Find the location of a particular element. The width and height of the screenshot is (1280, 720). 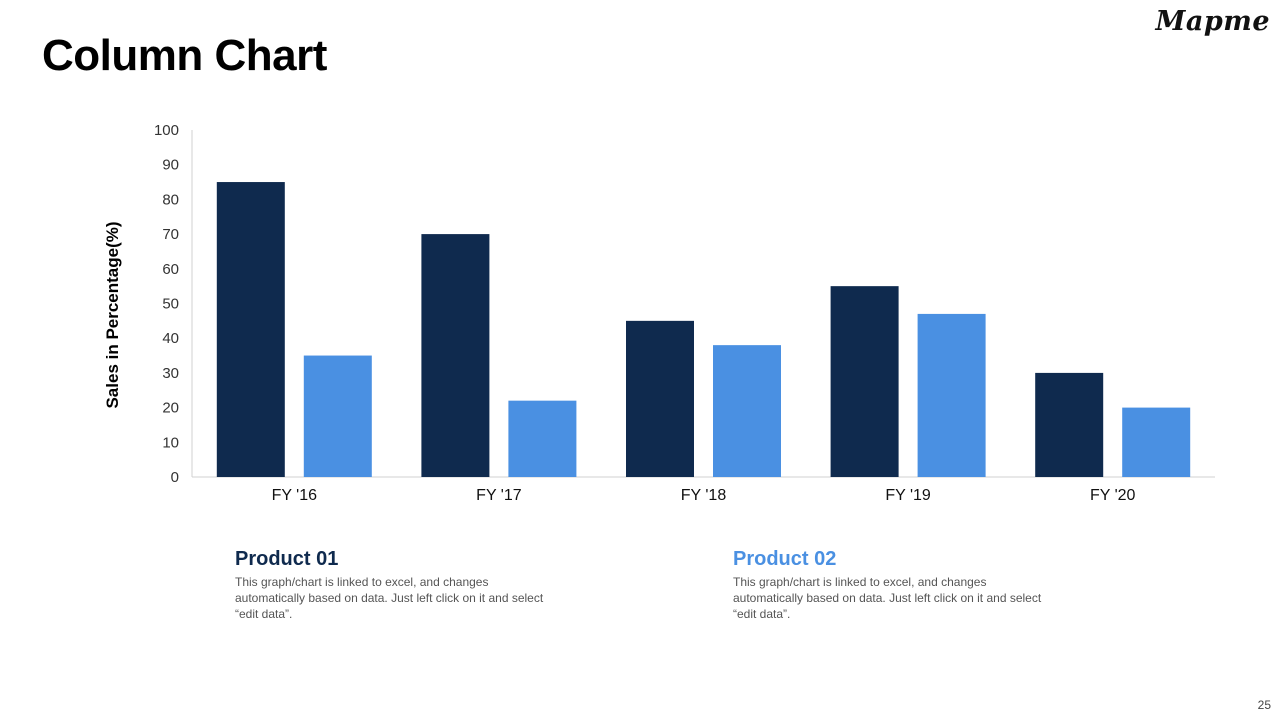

product-02-title: Product 02 is located at coordinates (785, 559).